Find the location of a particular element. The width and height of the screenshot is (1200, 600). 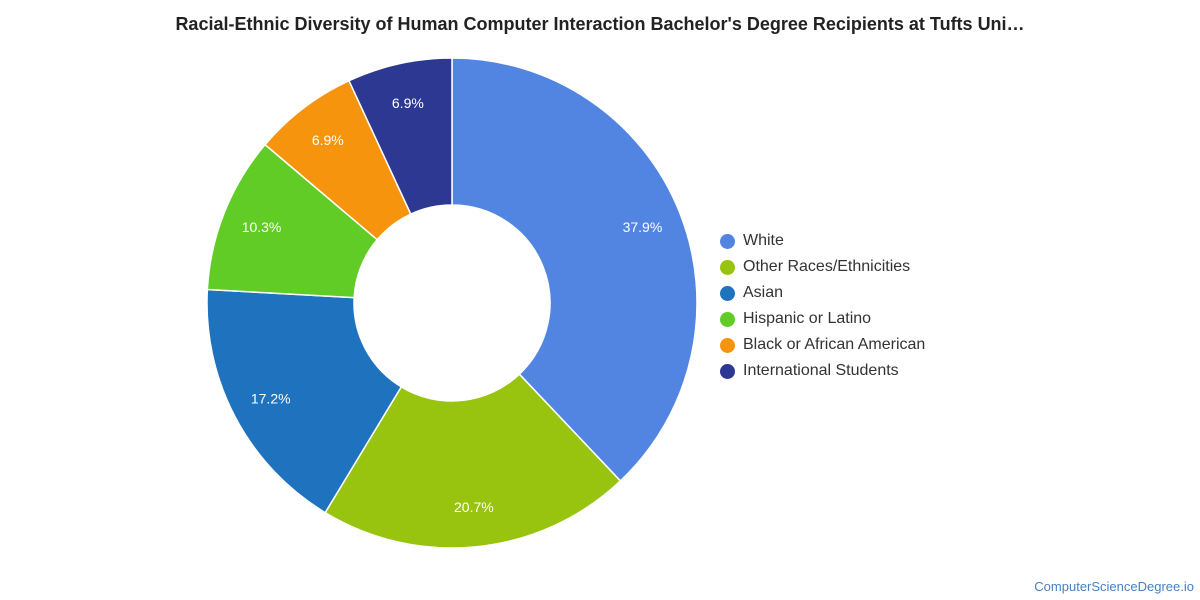

slice-asian is located at coordinates (304, 401).